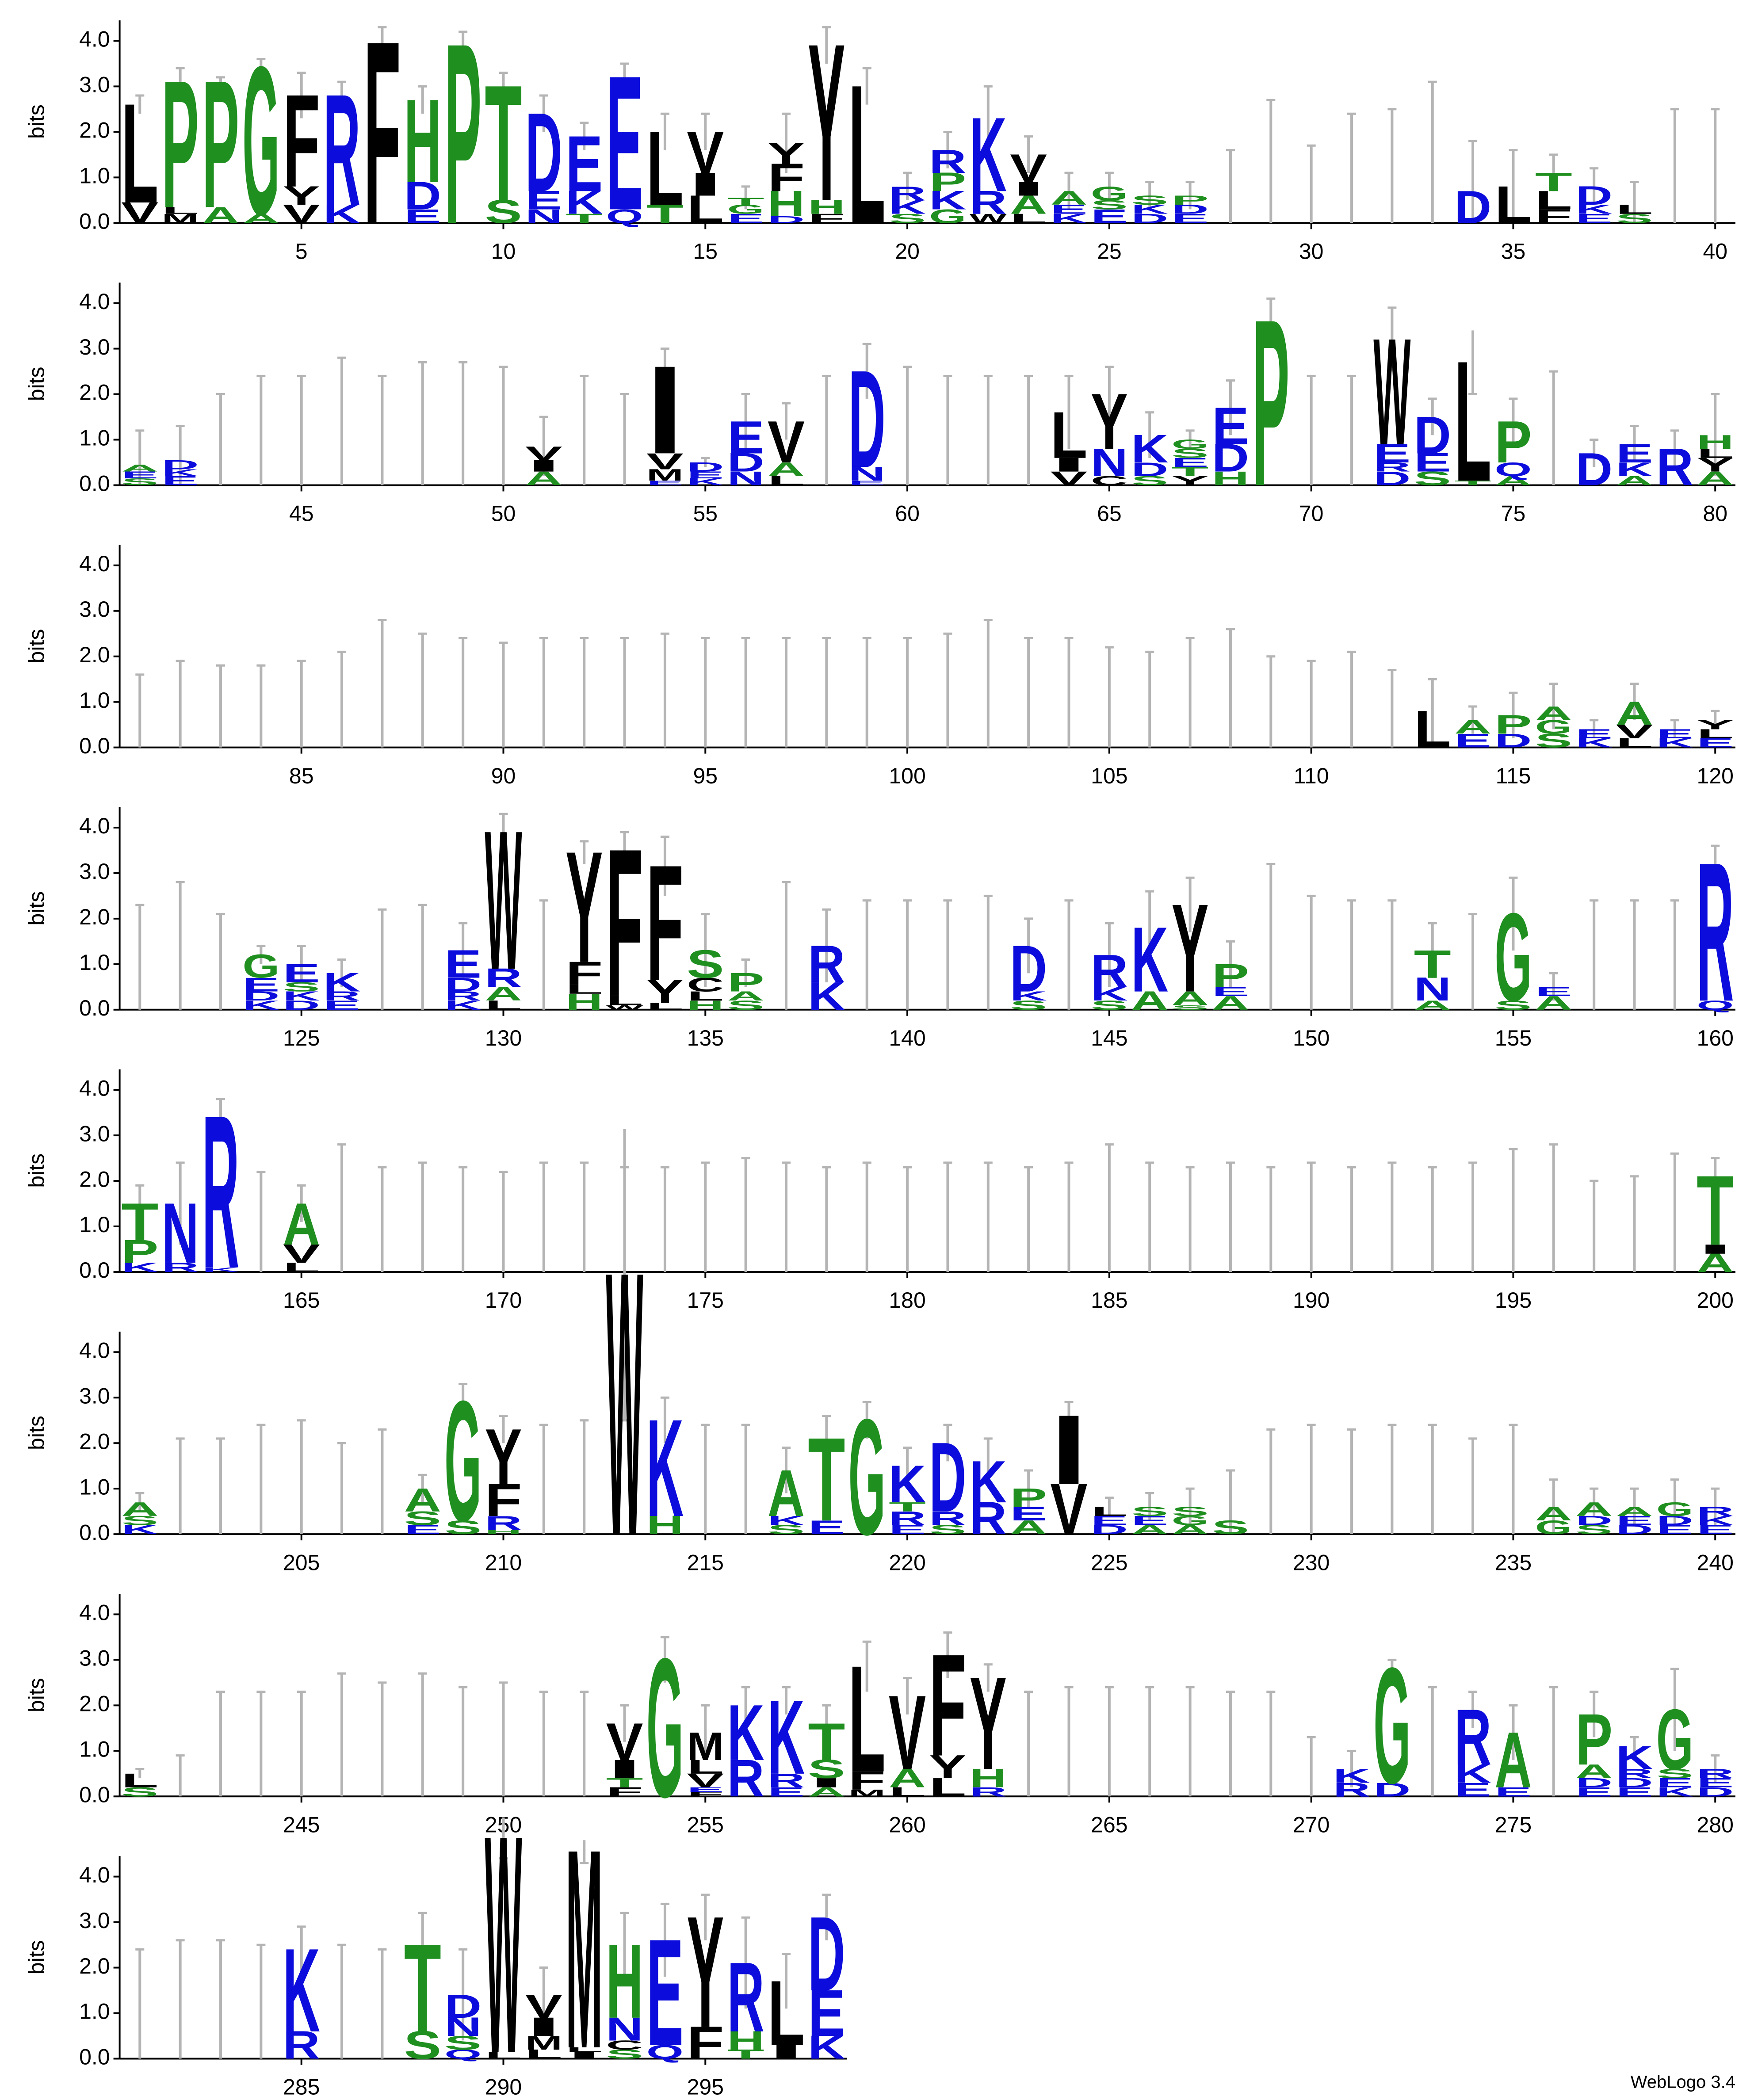 Image resolution: width=1754 pixels, height=2100 pixels. What do you see at coordinates (503, 776) in the screenshot?
I see `x-tick-label: 90` at bounding box center [503, 776].